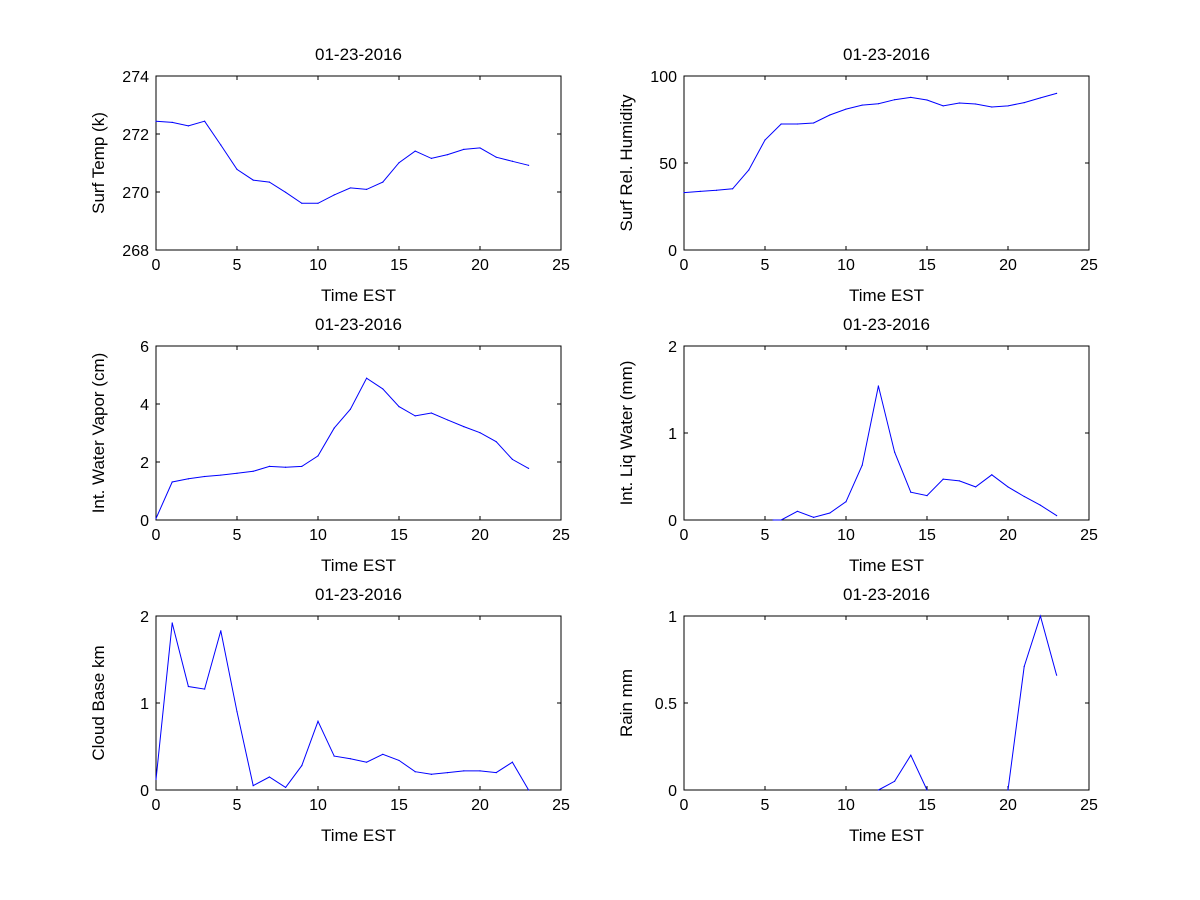 The height and width of the screenshot is (900, 1200). I want to click on subplot-6: 0 5 10 15 20 25 0 0.5 1 01-23-2016 Time EST Rain mm, so click(857, 715).